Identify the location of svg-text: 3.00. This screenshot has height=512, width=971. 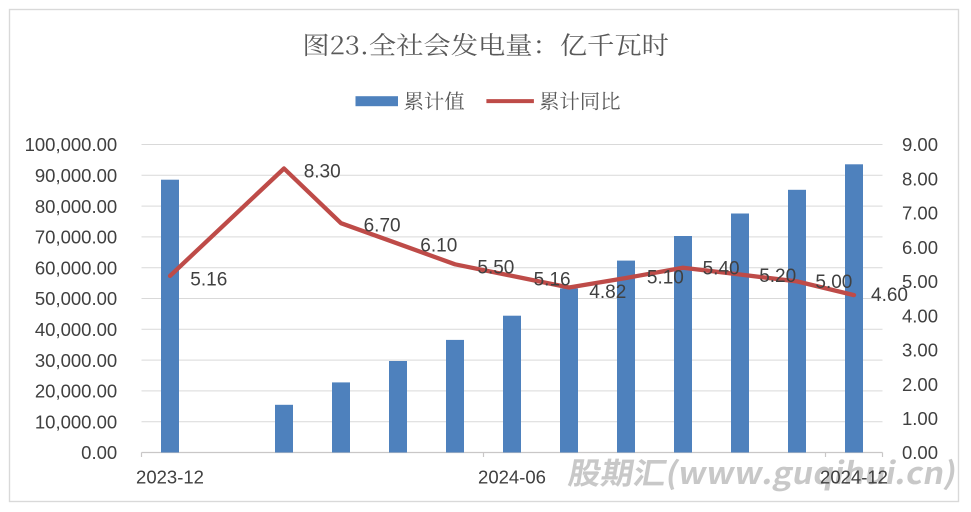
(920, 350).